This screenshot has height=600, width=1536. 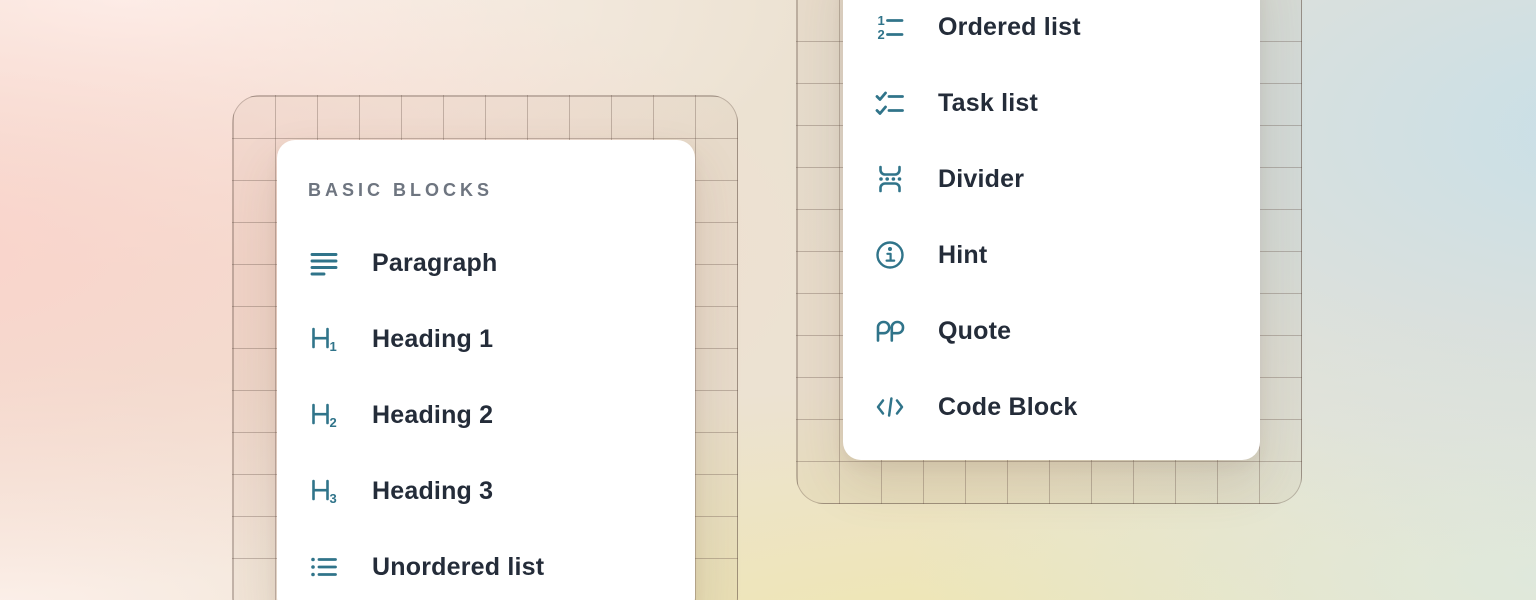 What do you see at coordinates (975, 330) in the screenshot?
I see `menu-item-label: Quote` at bounding box center [975, 330].